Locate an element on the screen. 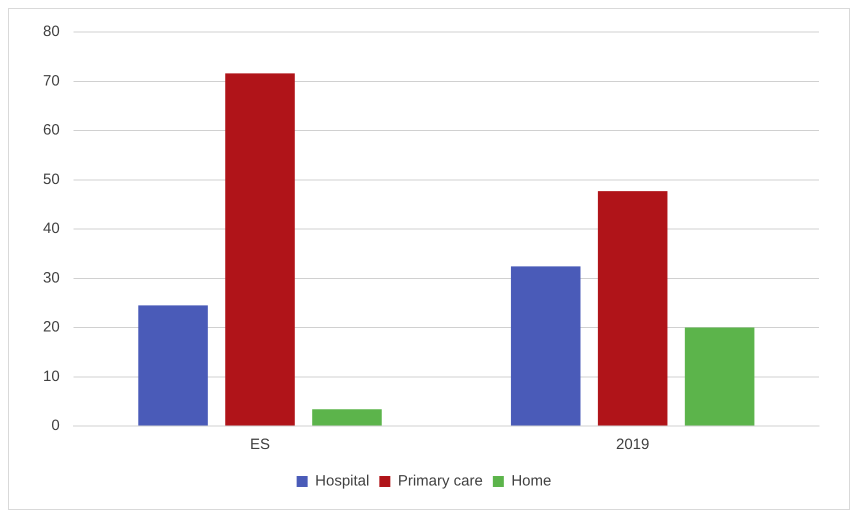 The image size is (858, 520). y-tick-label: 70 is located at coordinates (51, 81).